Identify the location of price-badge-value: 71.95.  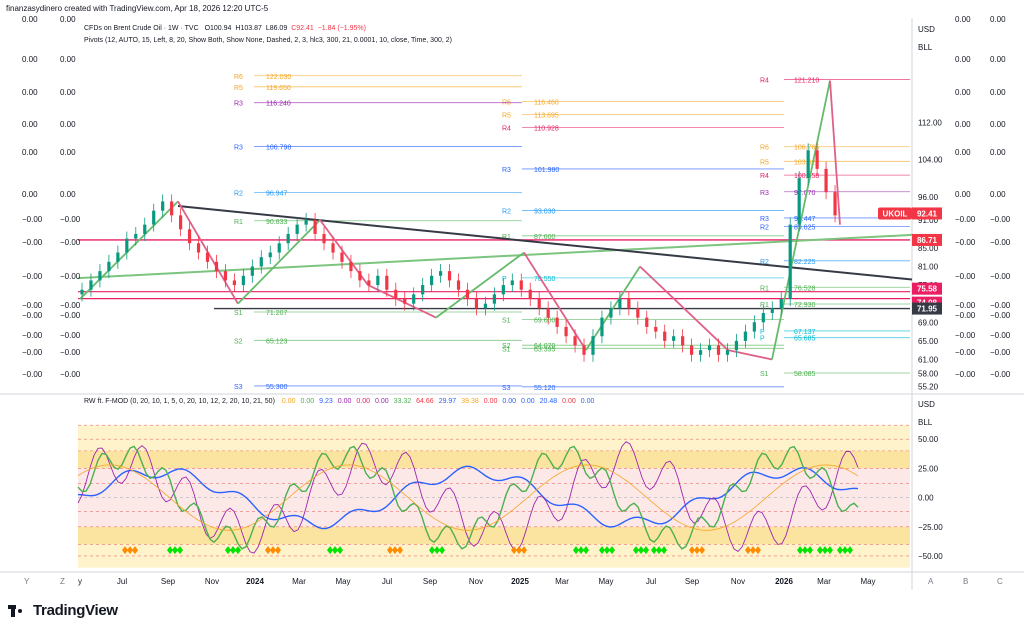
(927, 309).